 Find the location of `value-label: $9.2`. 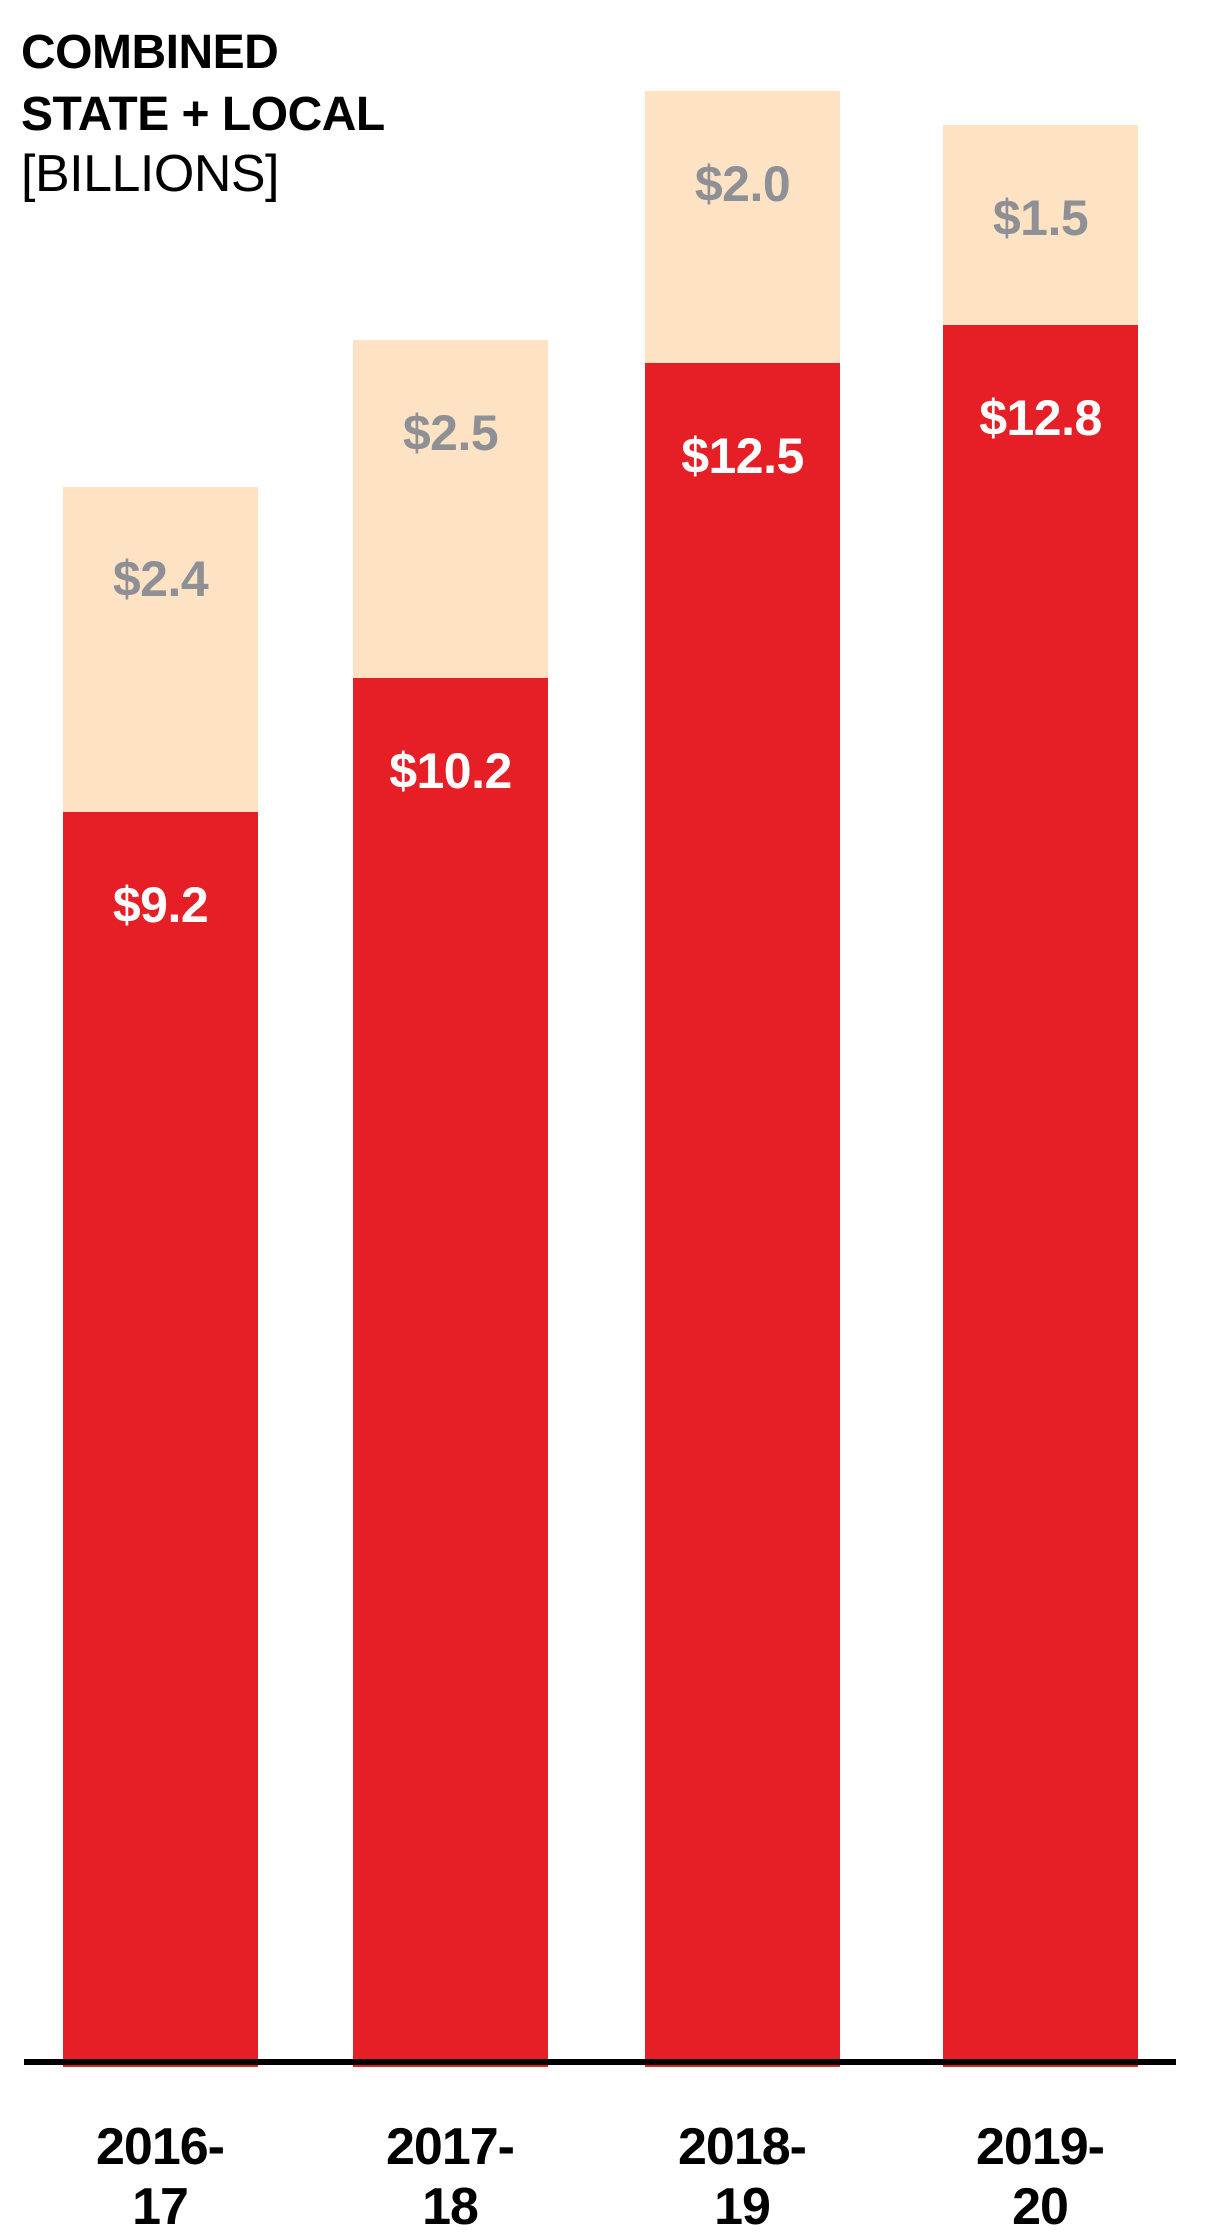

value-label: $9.2 is located at coordinates (160, 905).